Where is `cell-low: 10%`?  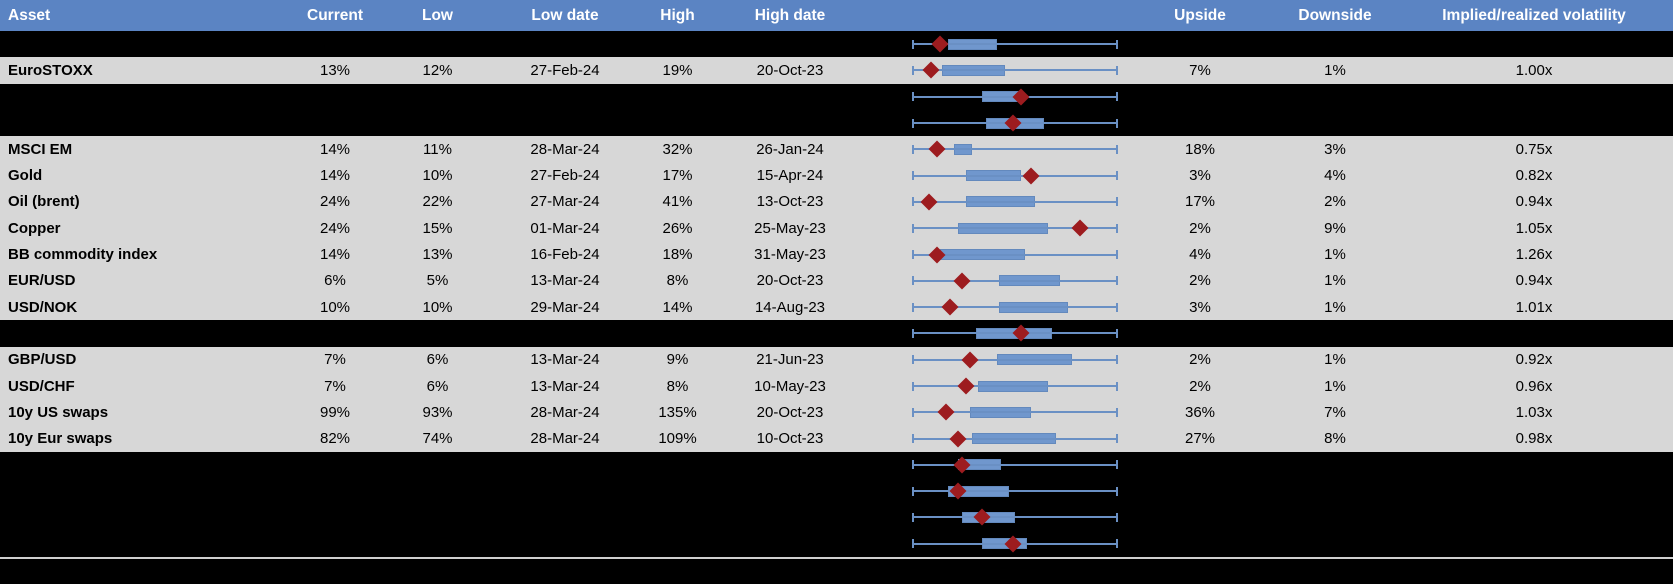
cell-low: 10% is located at coordinates (437, 307).